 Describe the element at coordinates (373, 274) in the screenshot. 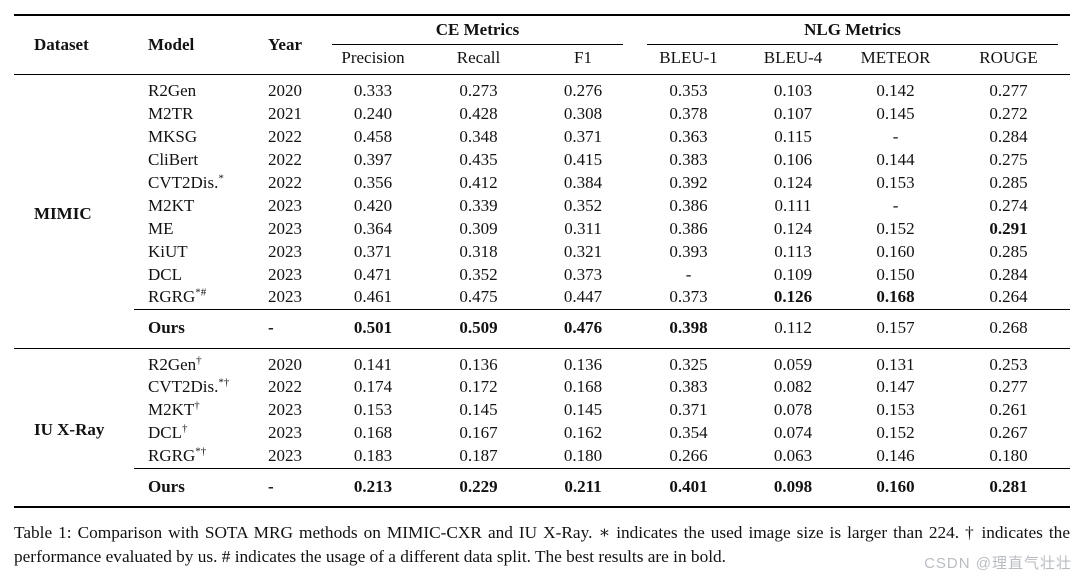

I see `metric-value: 0.471` at that location.